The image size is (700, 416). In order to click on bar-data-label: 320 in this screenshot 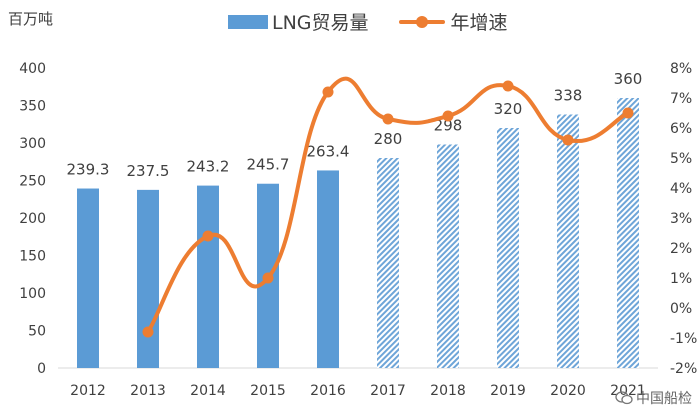, I will do `click(508, 109)`.